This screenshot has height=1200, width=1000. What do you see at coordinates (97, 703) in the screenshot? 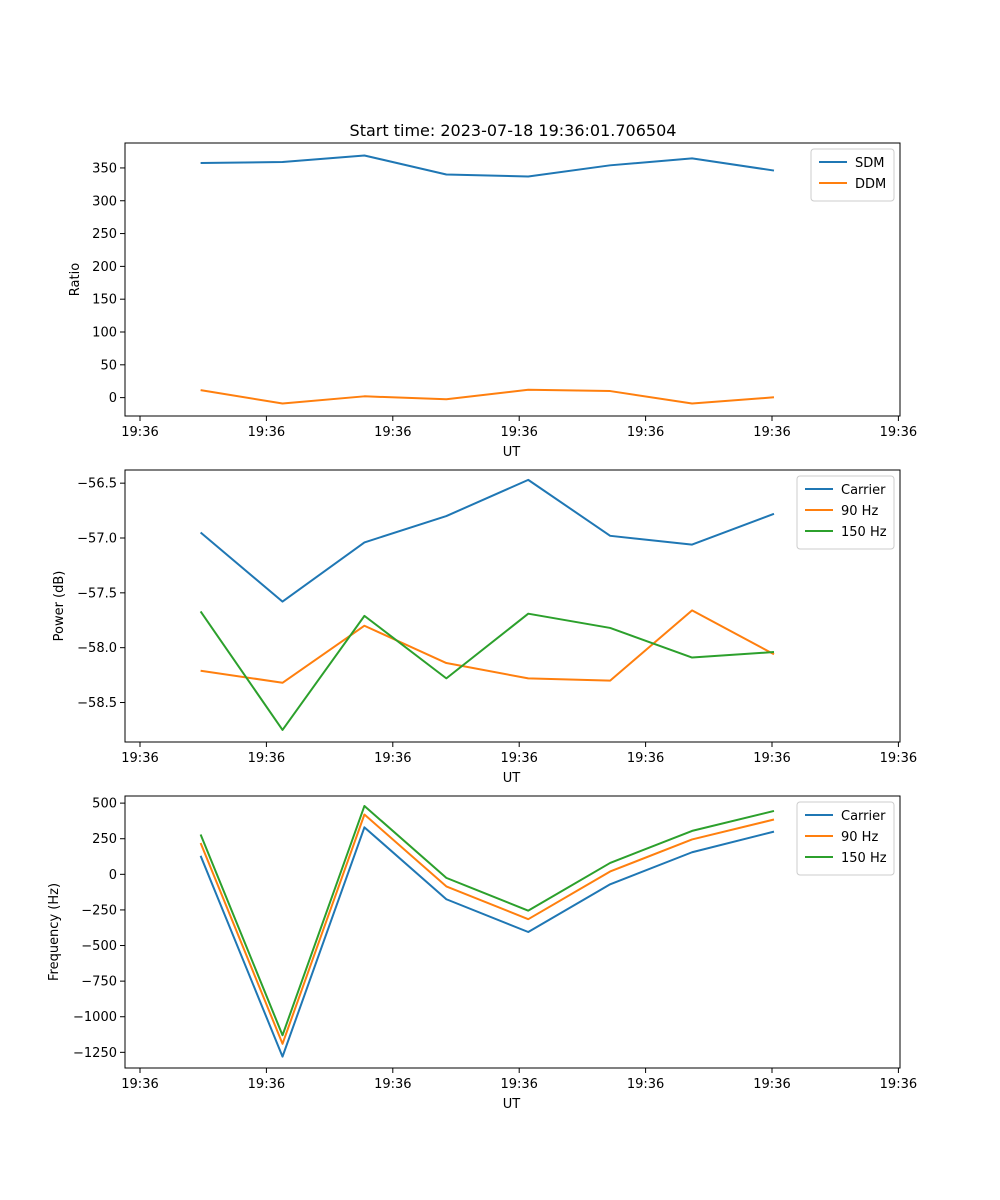
I see `power-y-tick-label: −58.5` at bounding box center [97, 703].